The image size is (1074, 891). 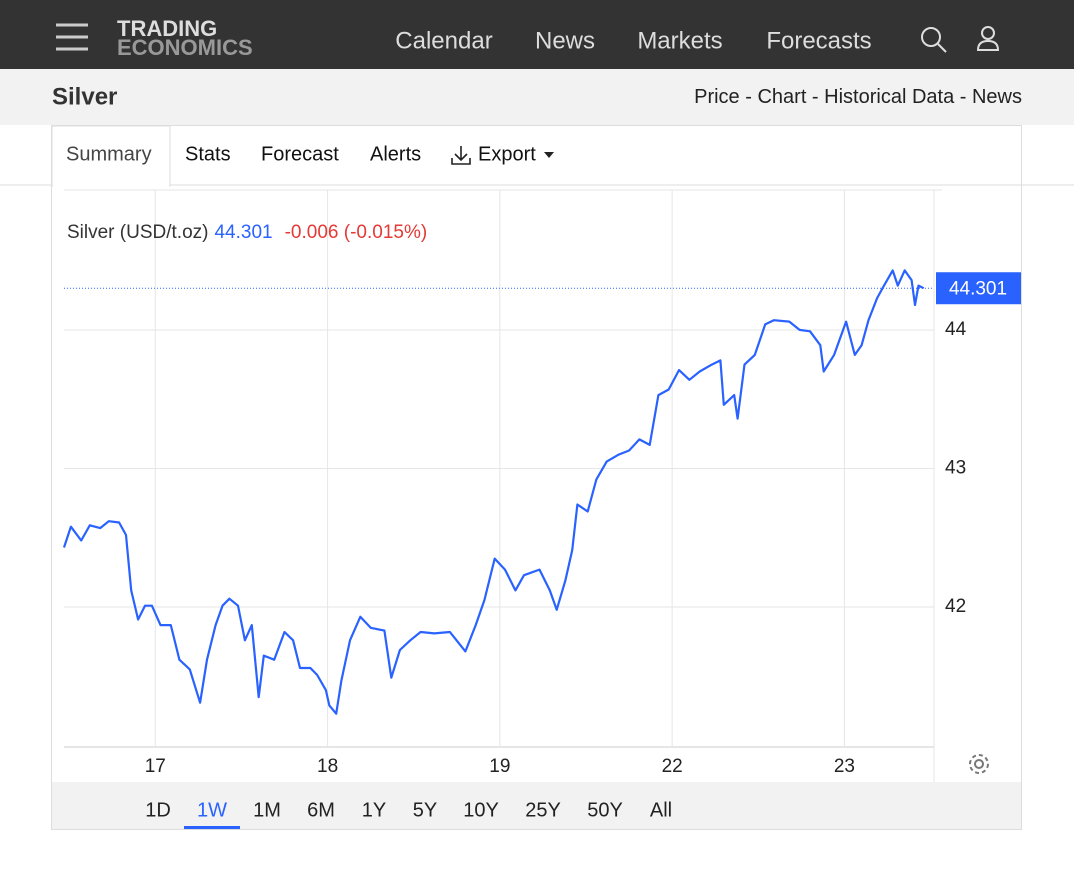 I want to click on tab: Forecast, so click(x=300, y=154).